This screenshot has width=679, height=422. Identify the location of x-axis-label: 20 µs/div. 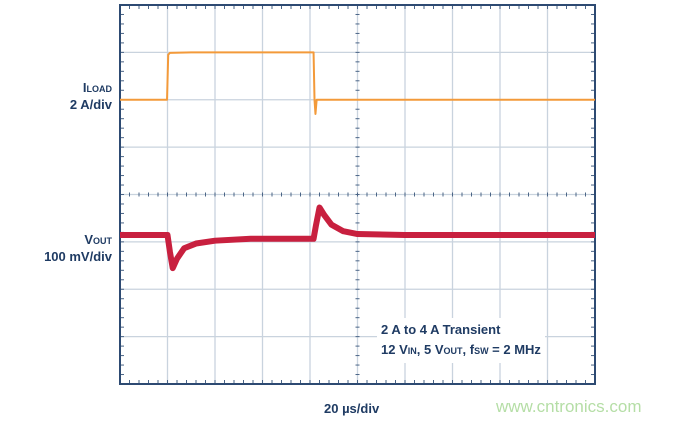
(352, 408).